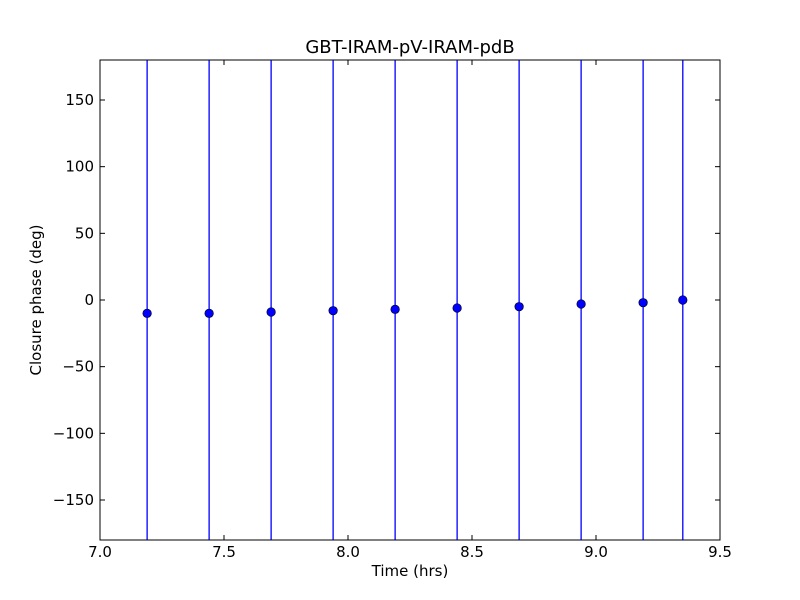  I want to click on y-tick-label: −100, so click(73, 433).